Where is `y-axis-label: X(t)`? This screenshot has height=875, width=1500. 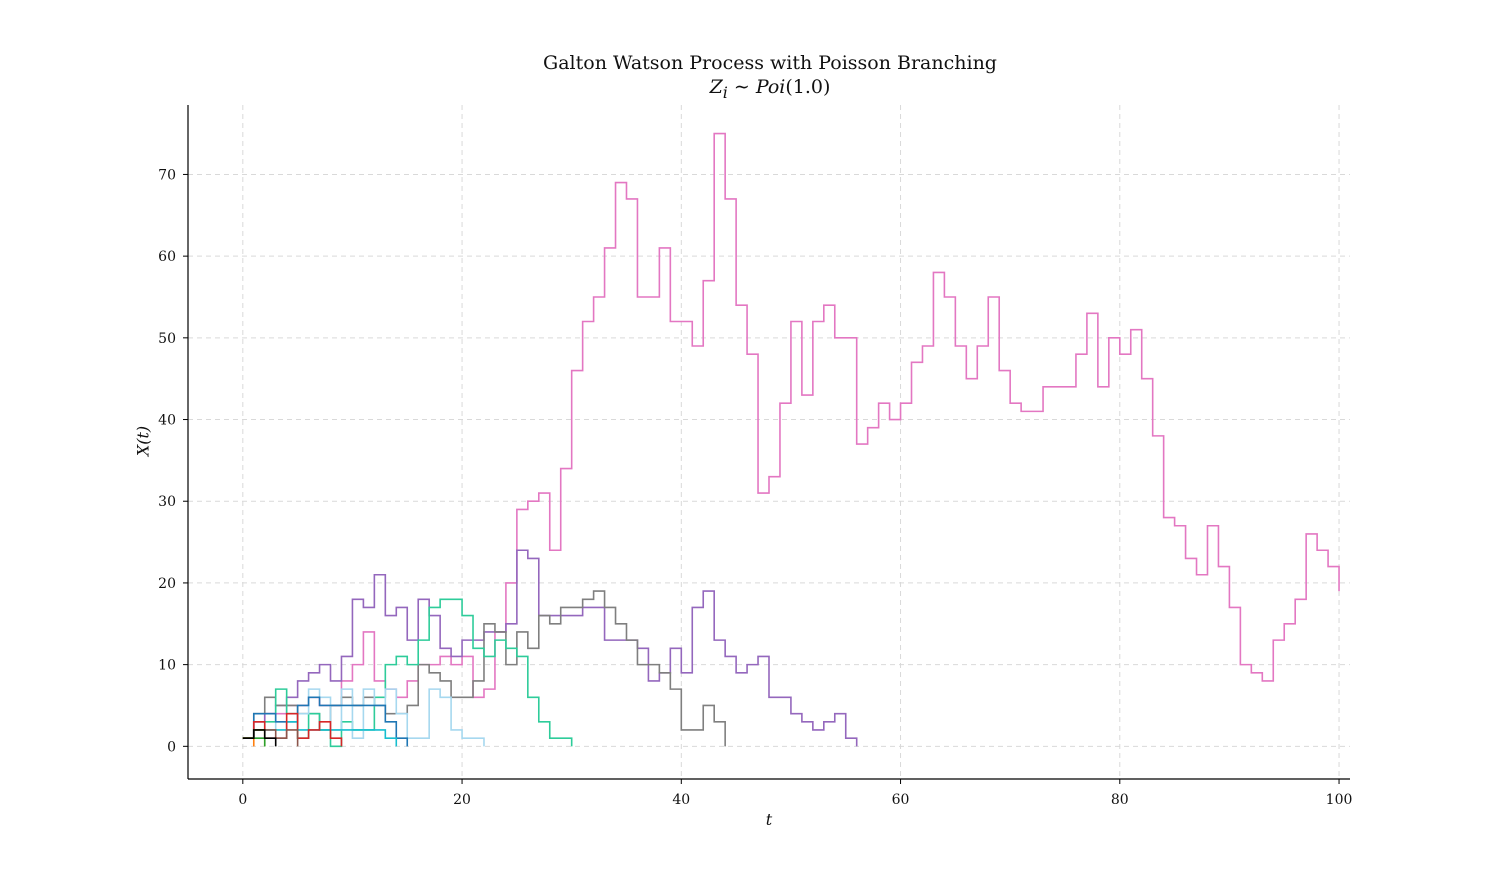
y-axis-label: X(t) is located at coordinates (143, 441).